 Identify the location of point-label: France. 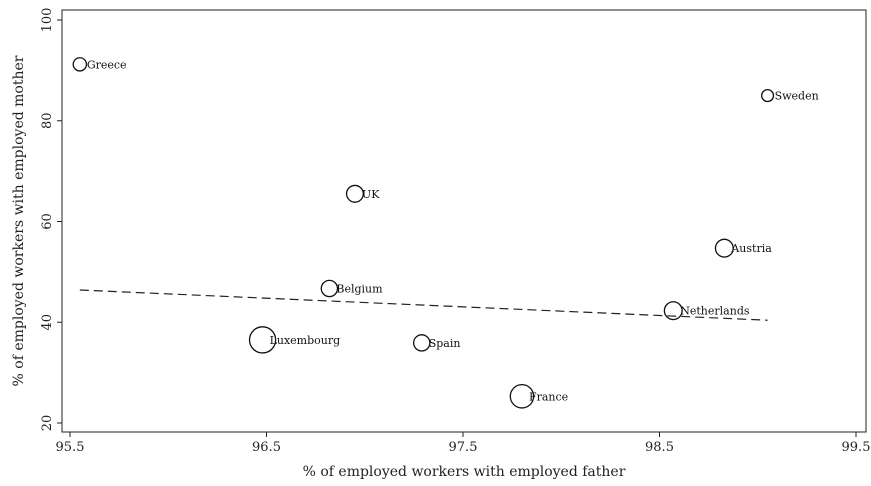
(548, 396).